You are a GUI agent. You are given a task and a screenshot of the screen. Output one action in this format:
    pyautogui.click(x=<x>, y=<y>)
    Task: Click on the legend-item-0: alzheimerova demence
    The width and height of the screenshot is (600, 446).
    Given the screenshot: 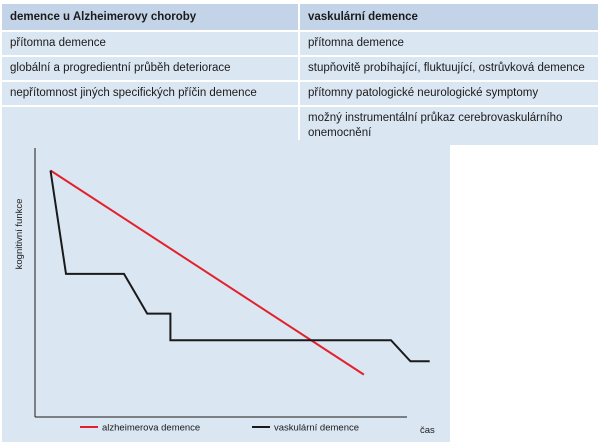 What is the action you would take?
    pyautogui.click(x=140, y=428)
    